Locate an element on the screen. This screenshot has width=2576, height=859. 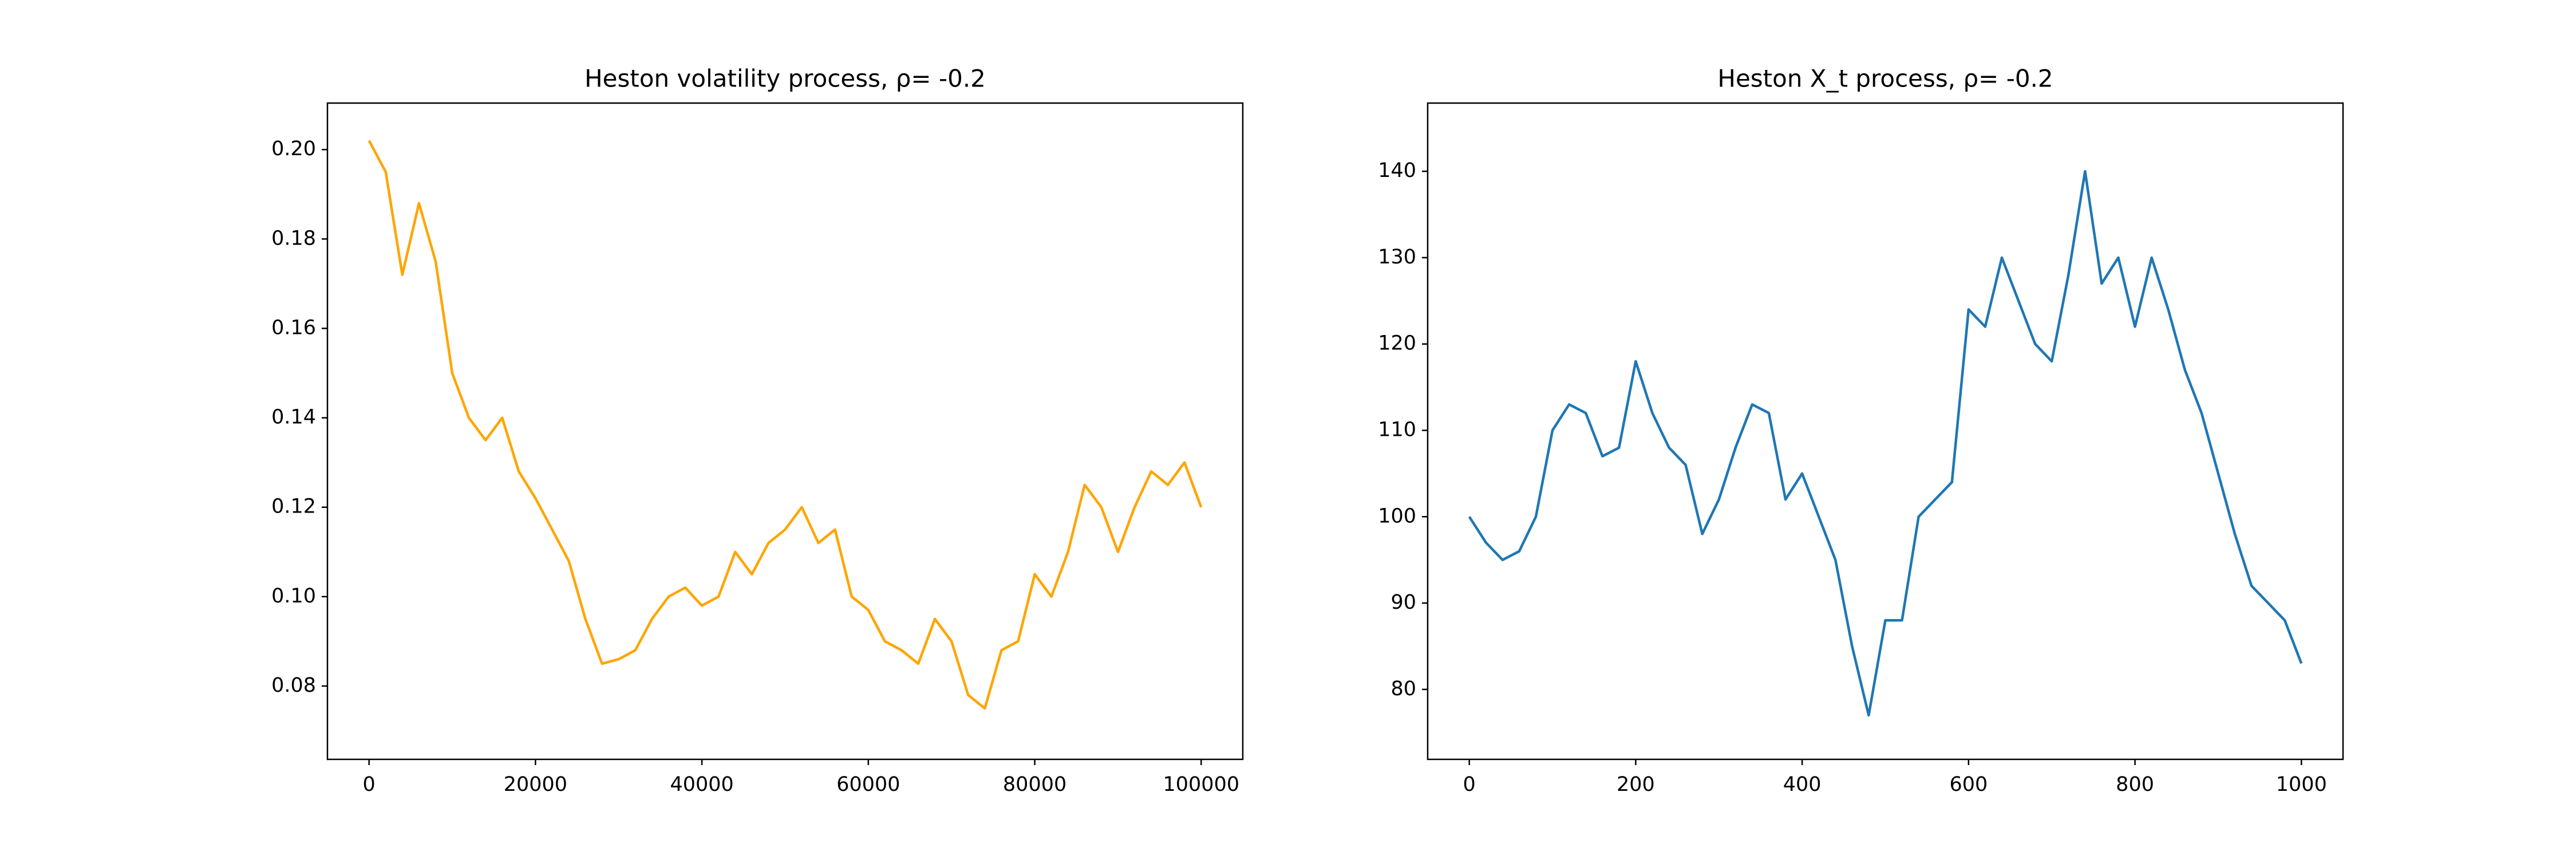
y-tick-label: 120 is located at coordinates (1397, 343).